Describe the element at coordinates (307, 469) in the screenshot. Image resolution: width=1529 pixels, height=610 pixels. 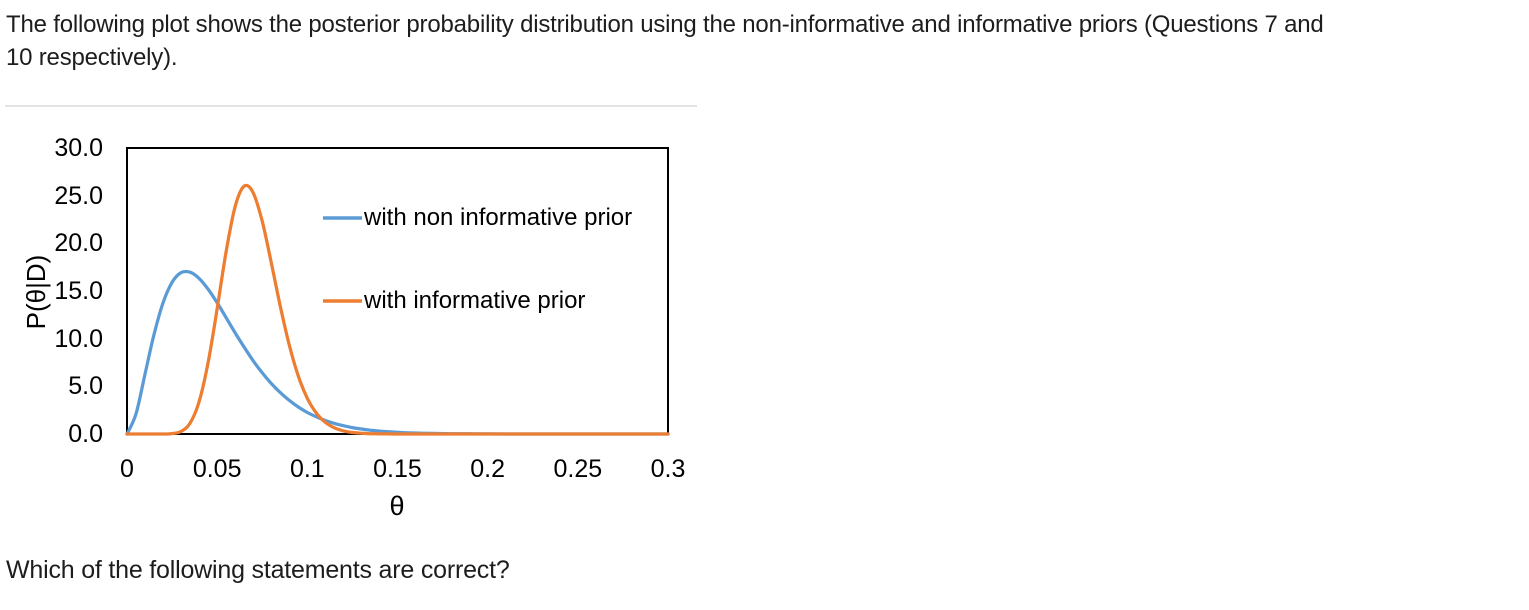
I see `x-tick-label: 0.1` at that location.